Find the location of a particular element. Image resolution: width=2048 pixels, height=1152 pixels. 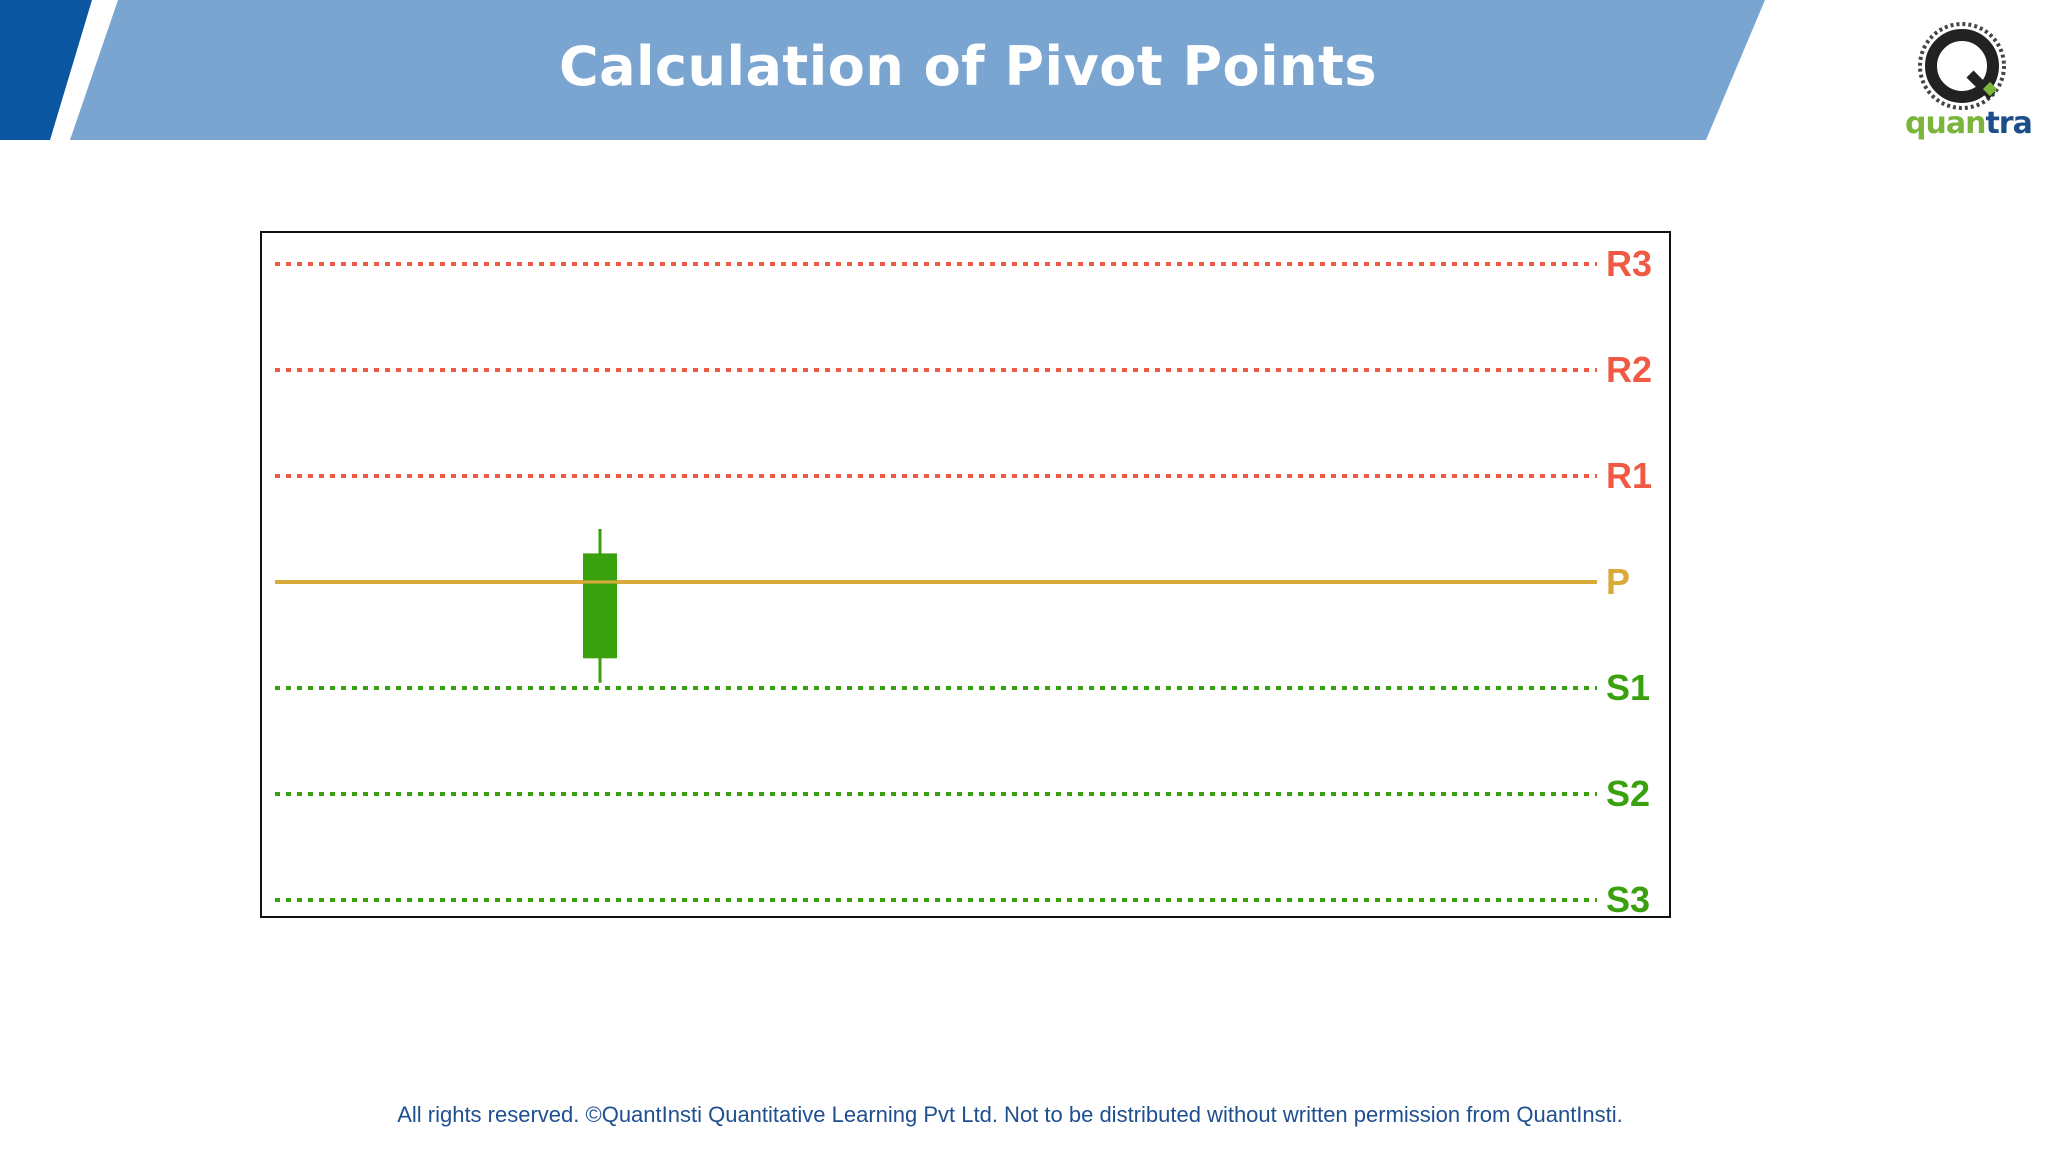

logo-wordmark: quantra is located at coordinates (1969, 123).